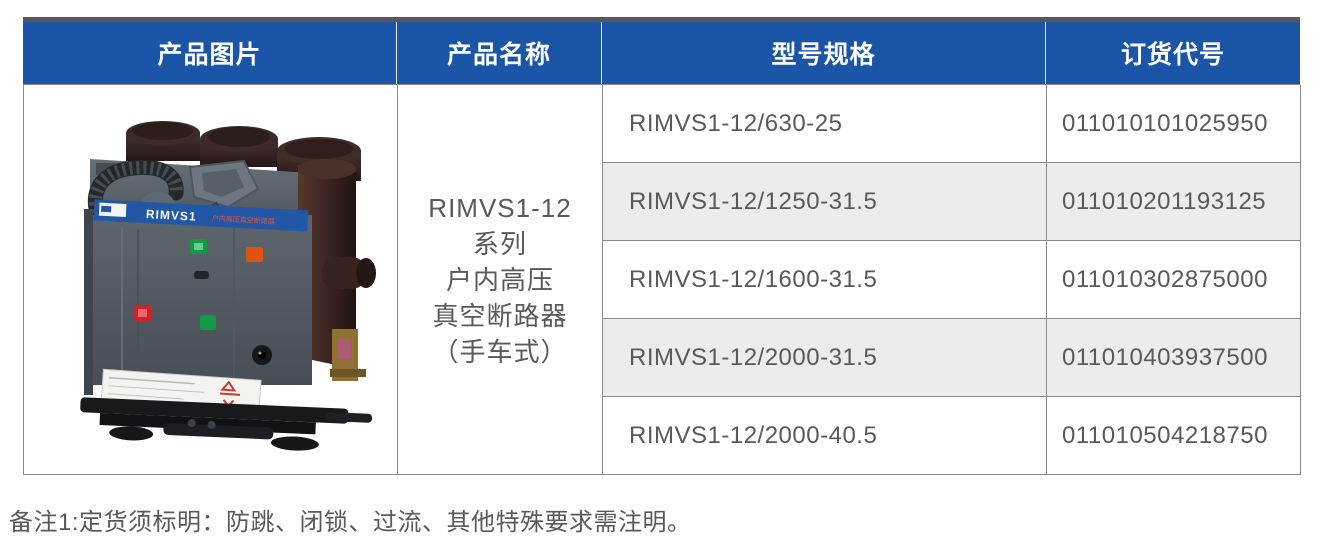 The width and height of the screenshot is (1320, 551). I want to click on indicator-lights, so click(203, 302).